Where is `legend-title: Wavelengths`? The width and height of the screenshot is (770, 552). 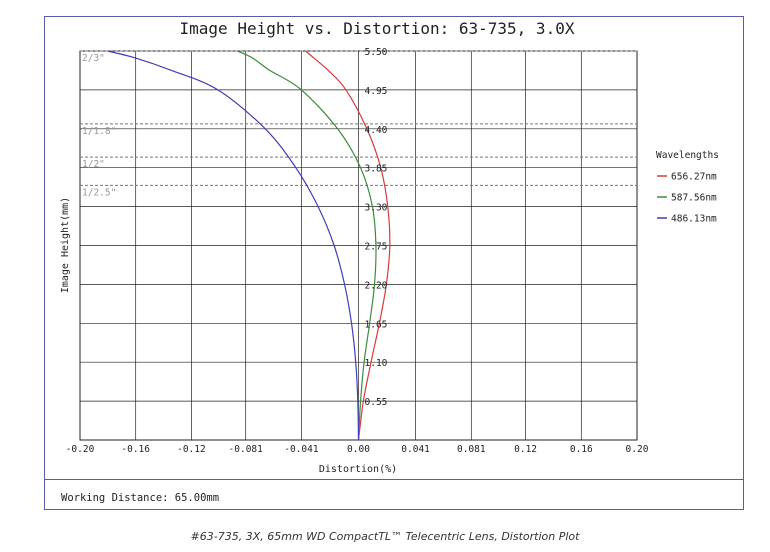 legend-title: Wavelengths is located at coordinates (687, 155).